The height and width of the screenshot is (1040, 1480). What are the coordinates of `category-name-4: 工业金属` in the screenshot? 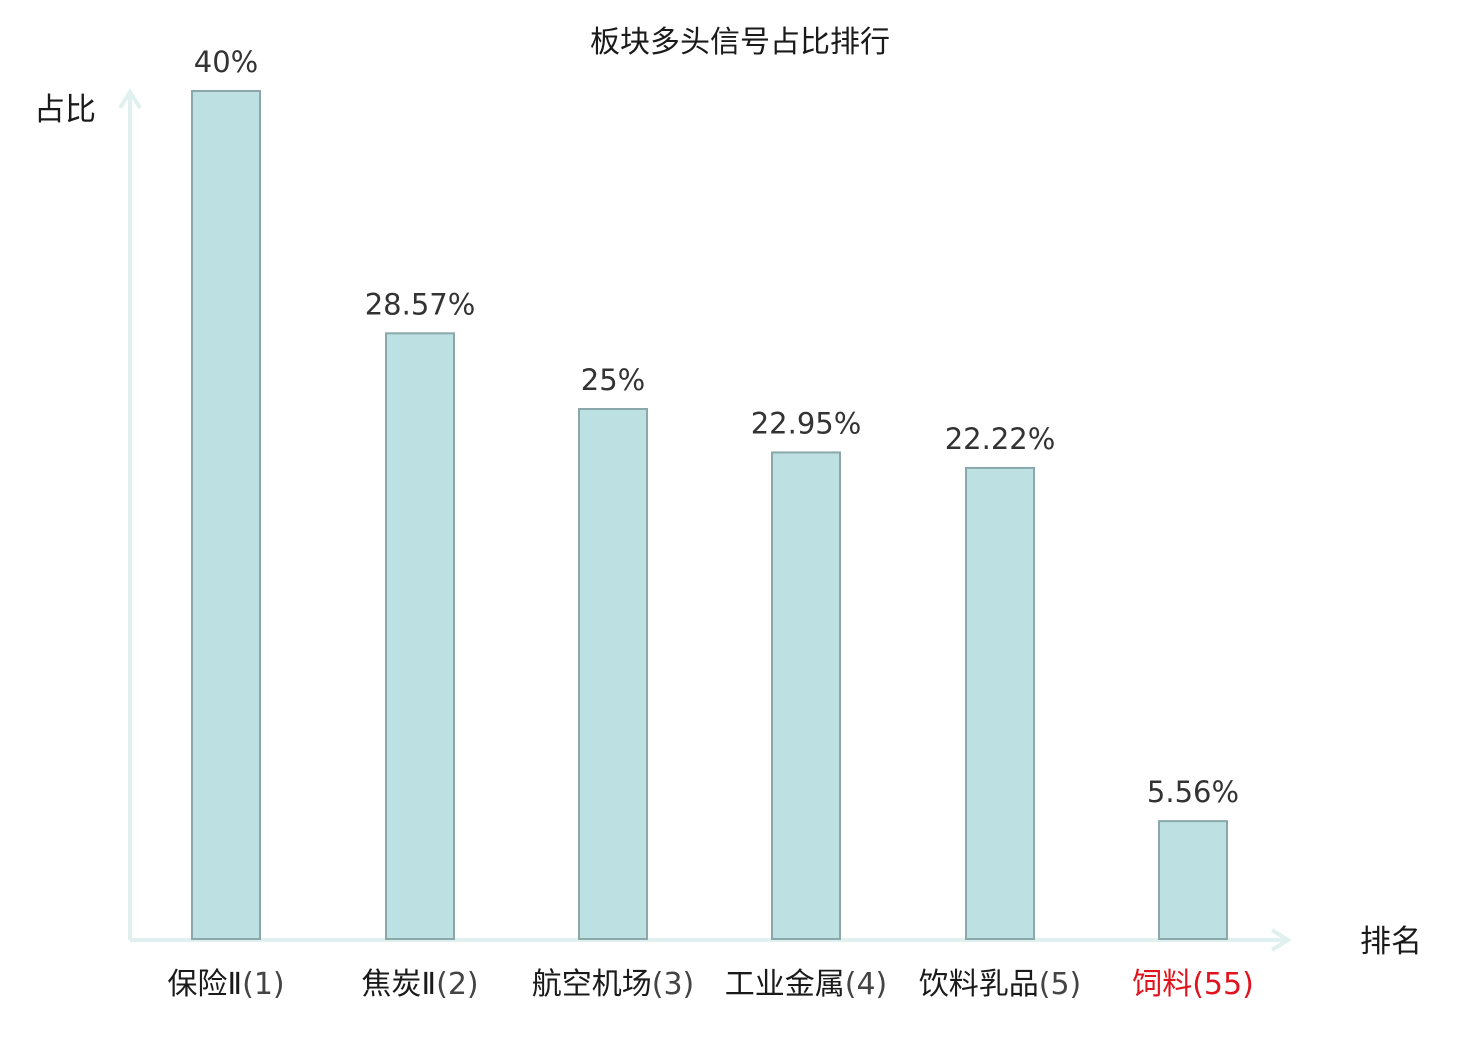 It's located at (785, 984).